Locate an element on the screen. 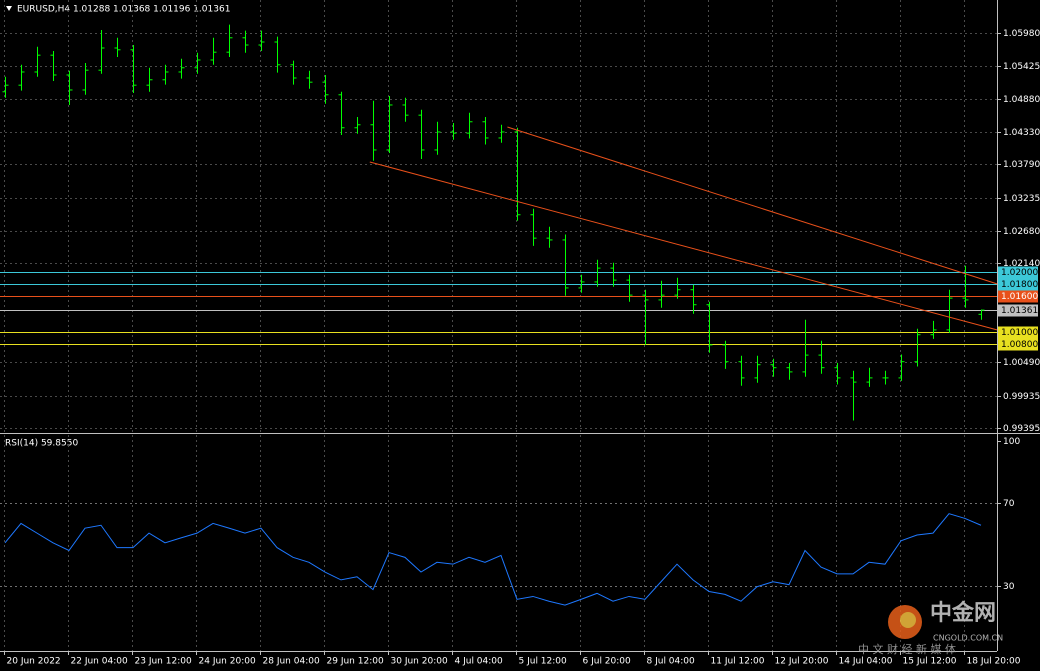  y-tick-label: 1.05980 is located at coordinates (1021, 34).